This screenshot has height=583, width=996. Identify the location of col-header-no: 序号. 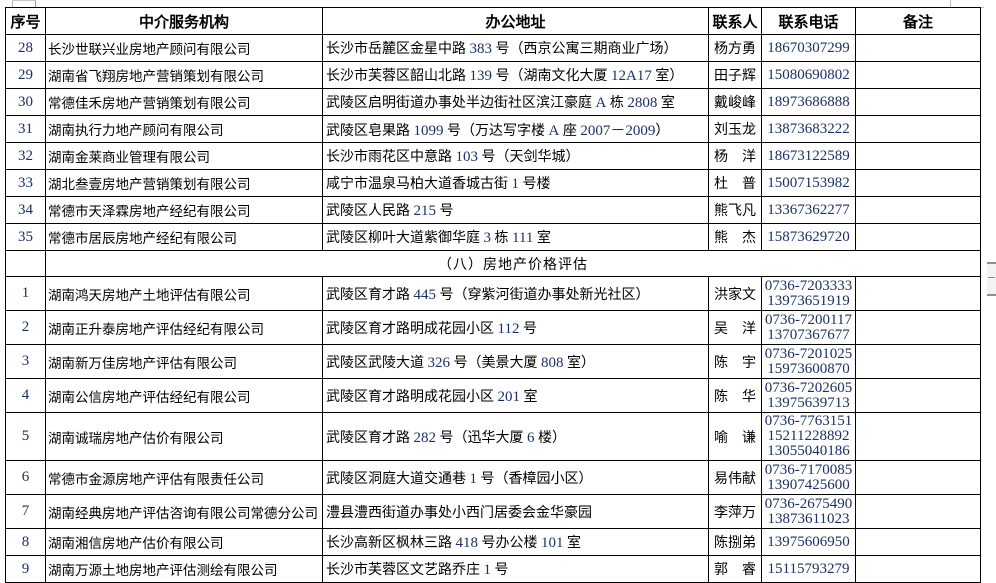
(25, 21).